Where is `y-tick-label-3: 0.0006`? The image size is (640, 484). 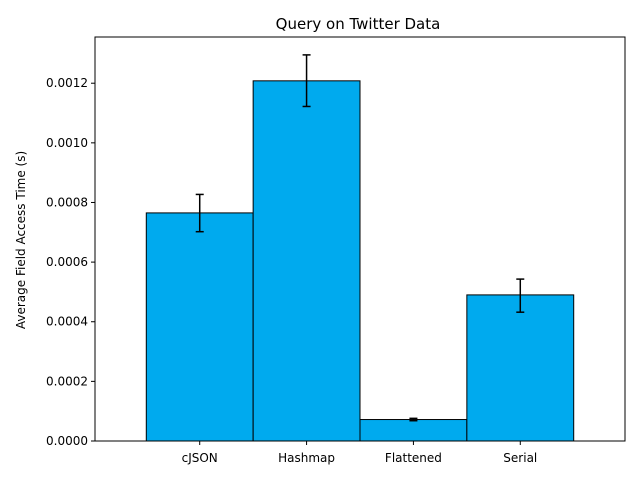 y-tick-label-3: 0.0006 is located at coordinates (67, 262).